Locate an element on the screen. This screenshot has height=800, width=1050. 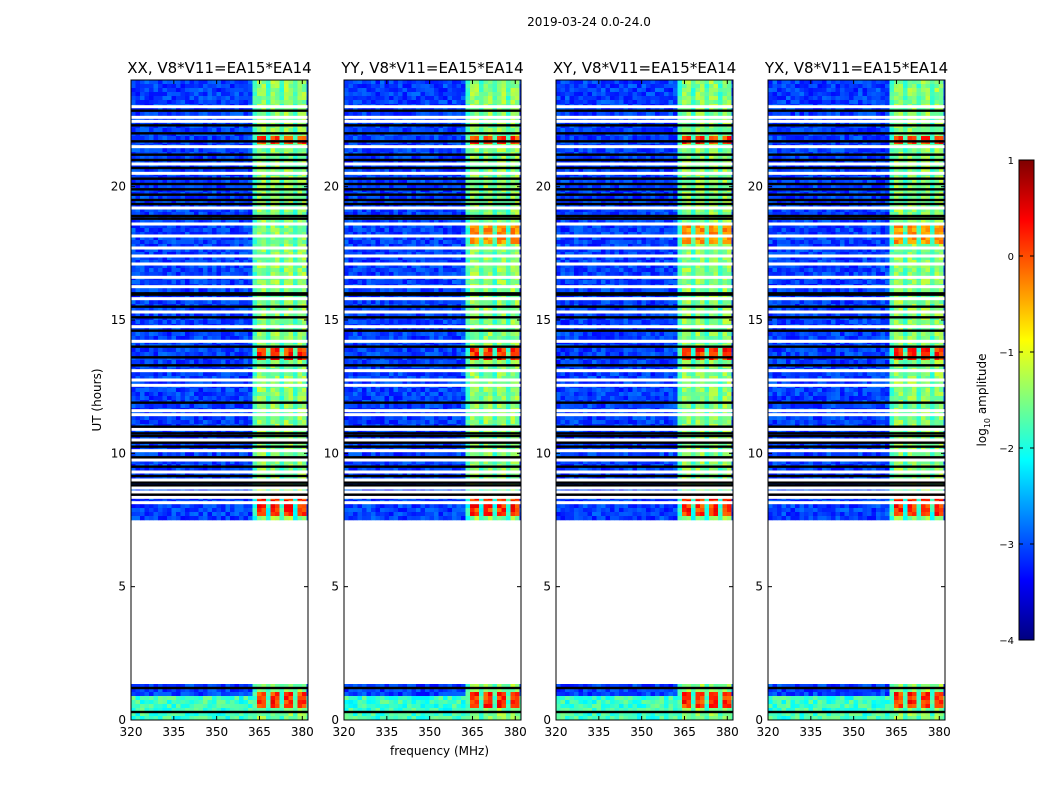
y-axis-label: UT (hours) is located at coordinates (97, 399).